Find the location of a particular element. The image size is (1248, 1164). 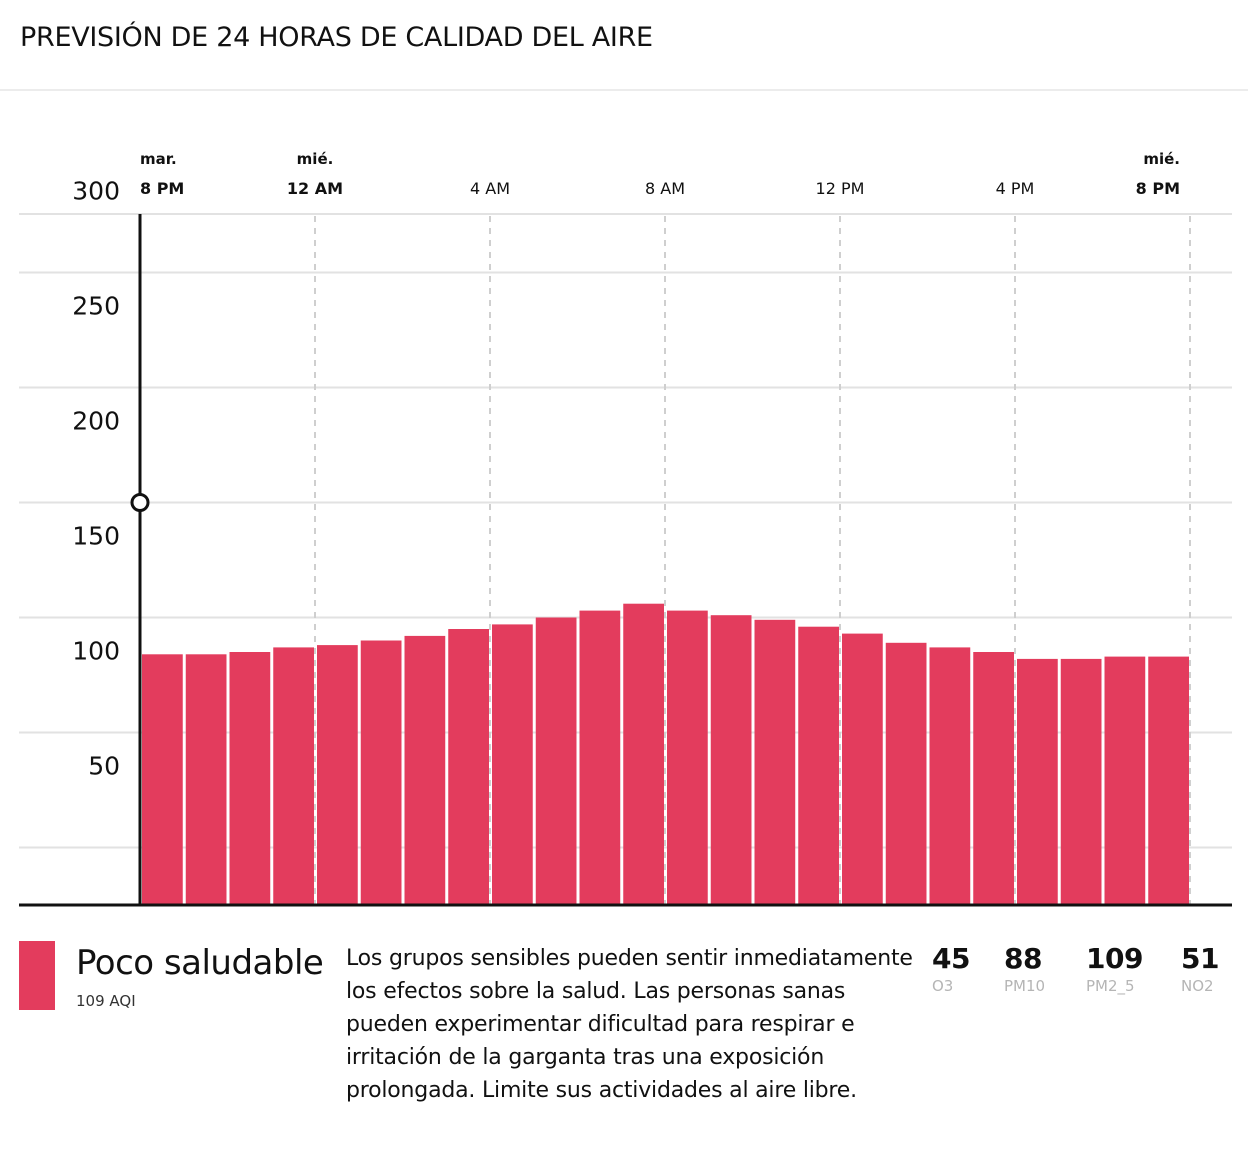

y-tick-label: 300 is located at coordinates (96, 191).